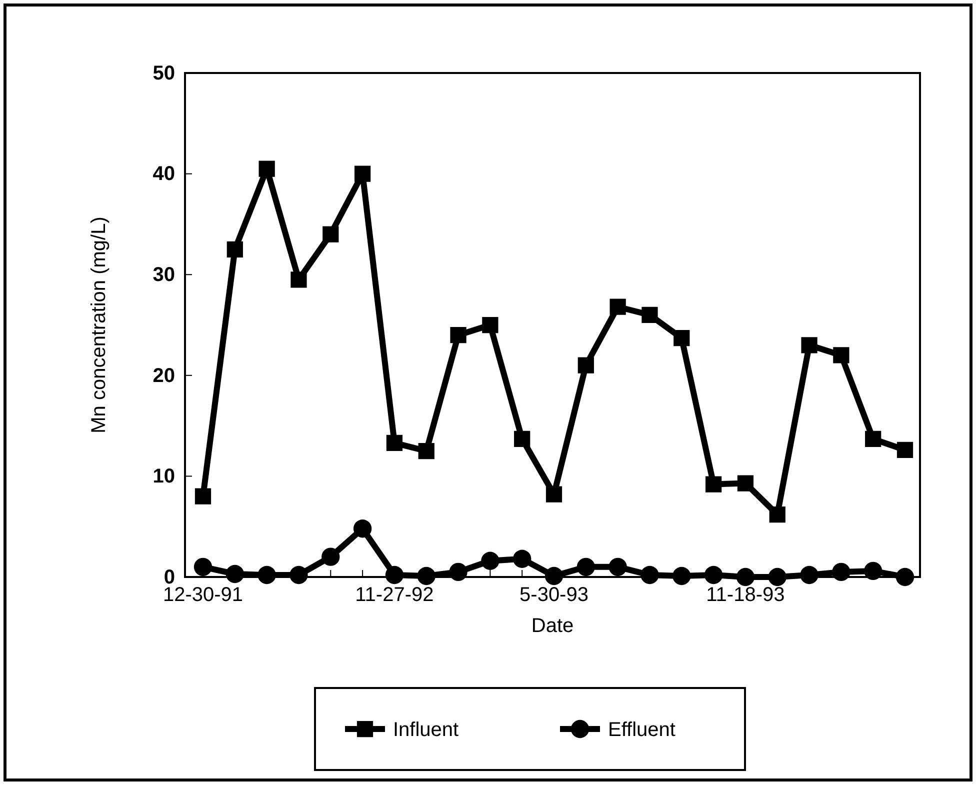 Image resolution: width=976 pixels, height=785 pixels. I want to click on y-tick-label: 20, so click(163, 375).